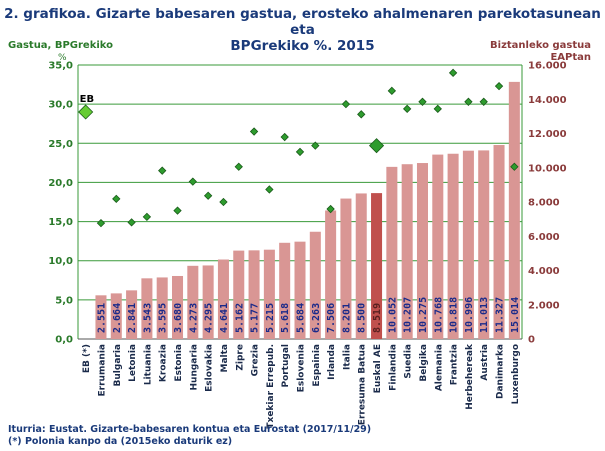 This screenshot has height=451, width=605. I want to click on eb-marker-label: EB, so click(87, 99).